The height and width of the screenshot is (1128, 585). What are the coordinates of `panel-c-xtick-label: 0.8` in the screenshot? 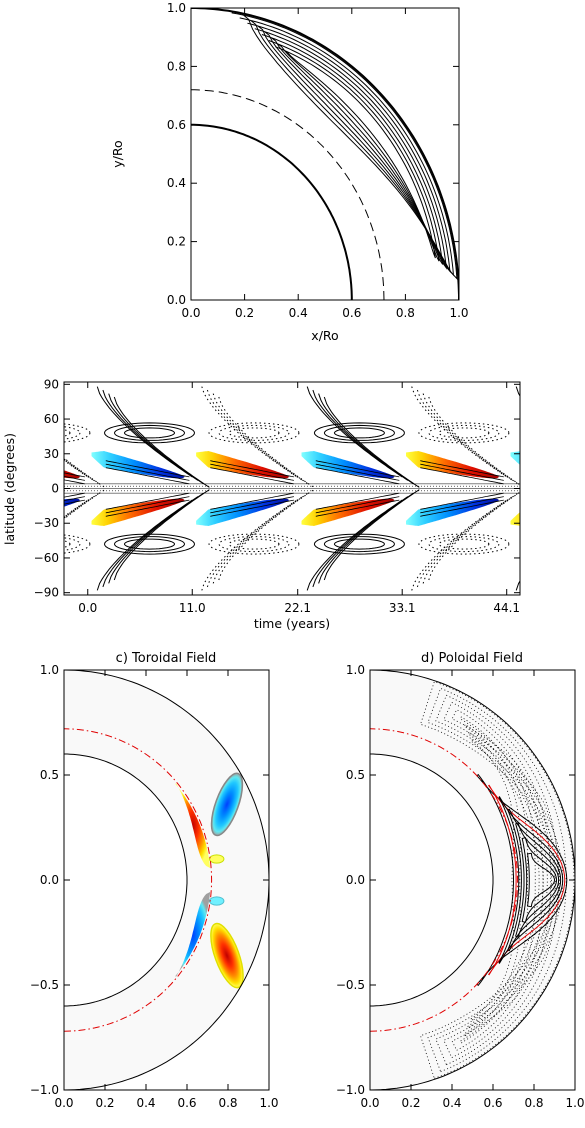 It's located at (227, 1103).